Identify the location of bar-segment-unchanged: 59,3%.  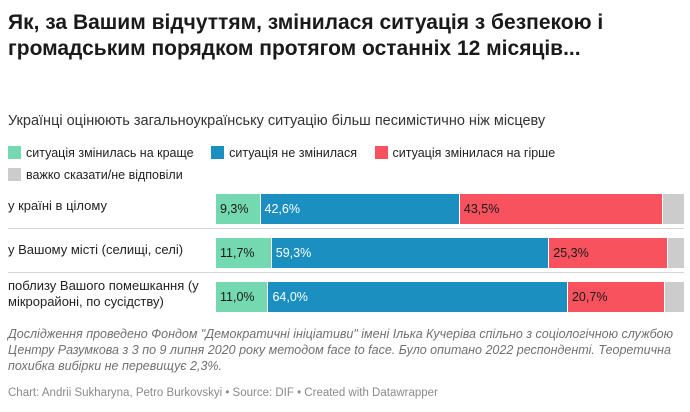
(409, 253).